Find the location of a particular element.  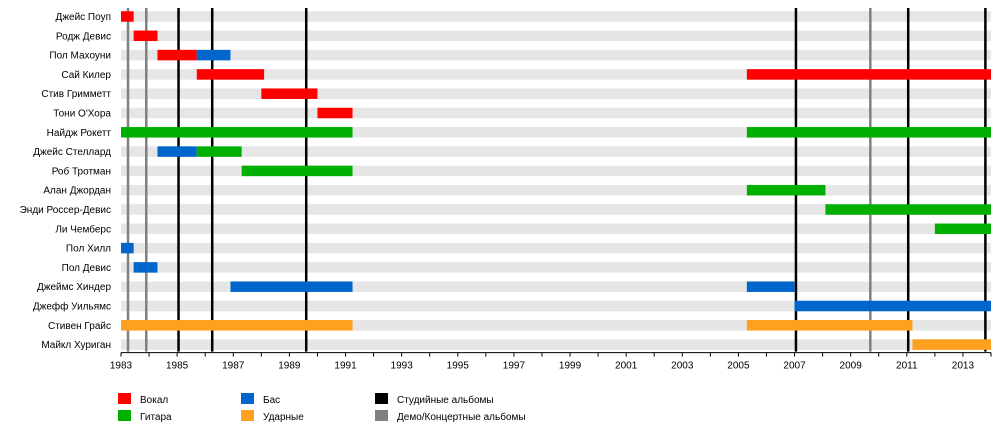

member-name: Джефф Уильямс is located at coordinates (72, 307).